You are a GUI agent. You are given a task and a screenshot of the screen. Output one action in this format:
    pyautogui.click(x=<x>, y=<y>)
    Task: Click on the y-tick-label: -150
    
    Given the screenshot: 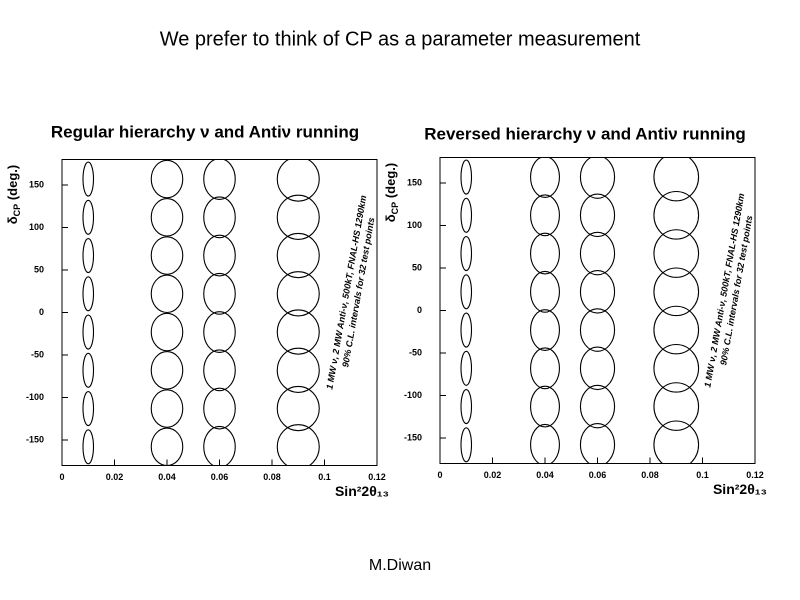 What is the action you would take?
    pyautogui.click(x=413, y=437)
    